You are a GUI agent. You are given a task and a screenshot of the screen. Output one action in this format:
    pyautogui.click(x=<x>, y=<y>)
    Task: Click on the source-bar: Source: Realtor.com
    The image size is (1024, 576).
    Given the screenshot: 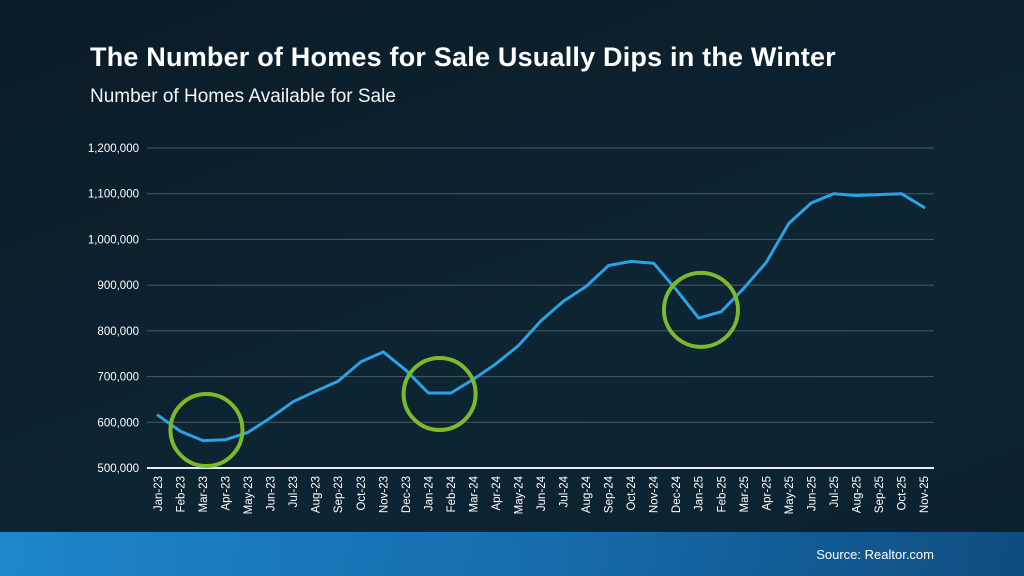 What is the action you would take?
    pyautogui.click(x=512, y=554)
    